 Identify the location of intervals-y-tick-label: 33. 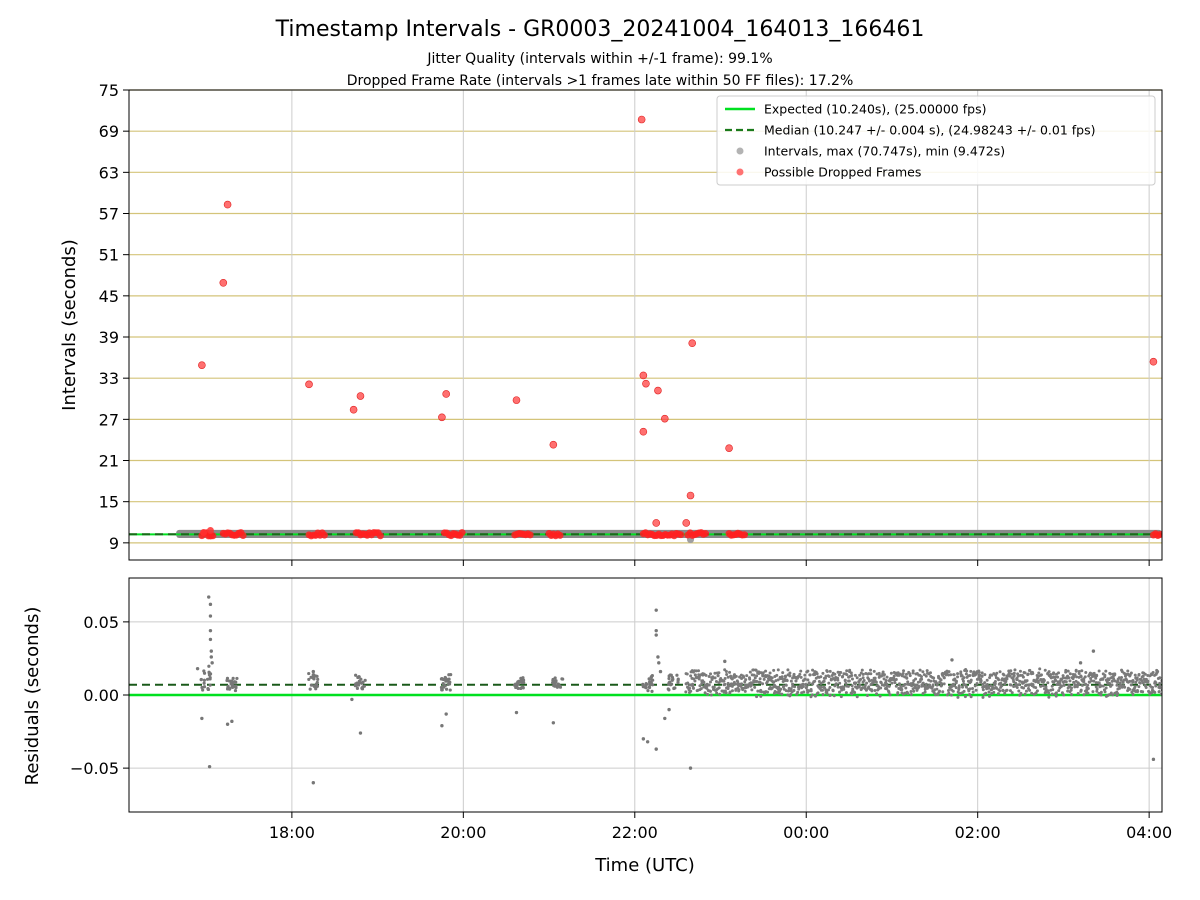
(109, 378).